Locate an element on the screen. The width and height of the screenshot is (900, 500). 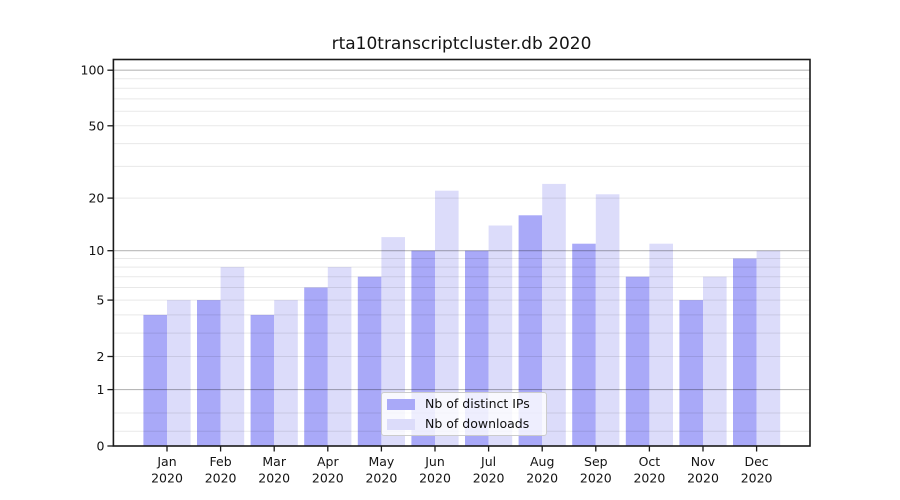
y-tick-label: 2 is located at coordinates (100, 356).